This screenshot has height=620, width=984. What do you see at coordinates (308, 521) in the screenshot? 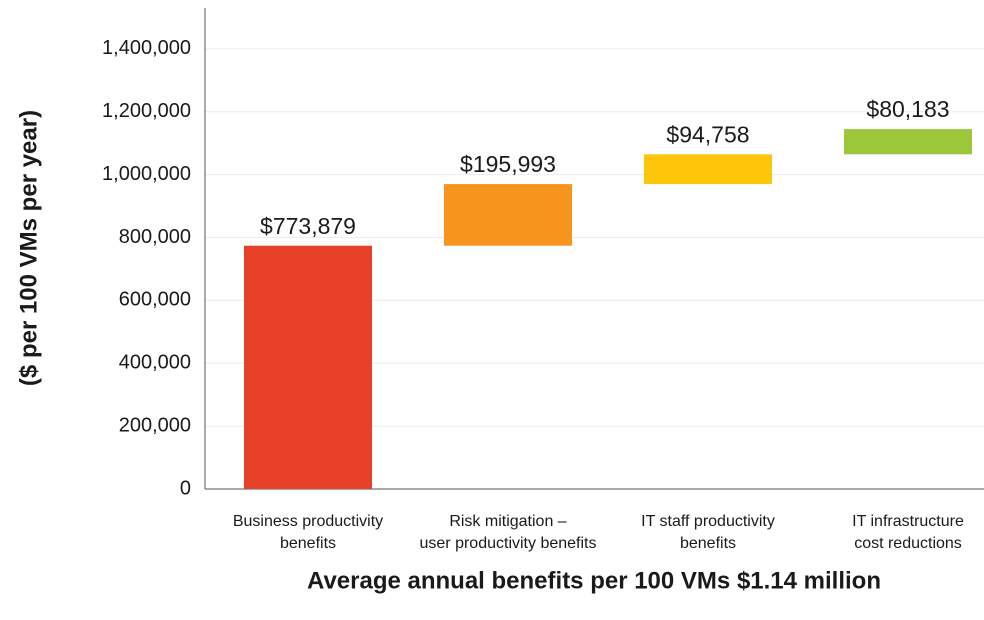
I see `x-tick-label: Business productivity` at bounding box center [308, 521].